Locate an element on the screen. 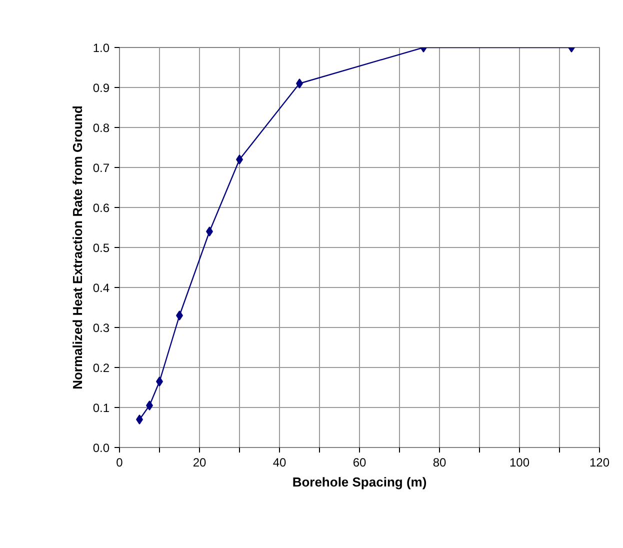  x-tick-label: 100 is located at coordinates (519, 463).